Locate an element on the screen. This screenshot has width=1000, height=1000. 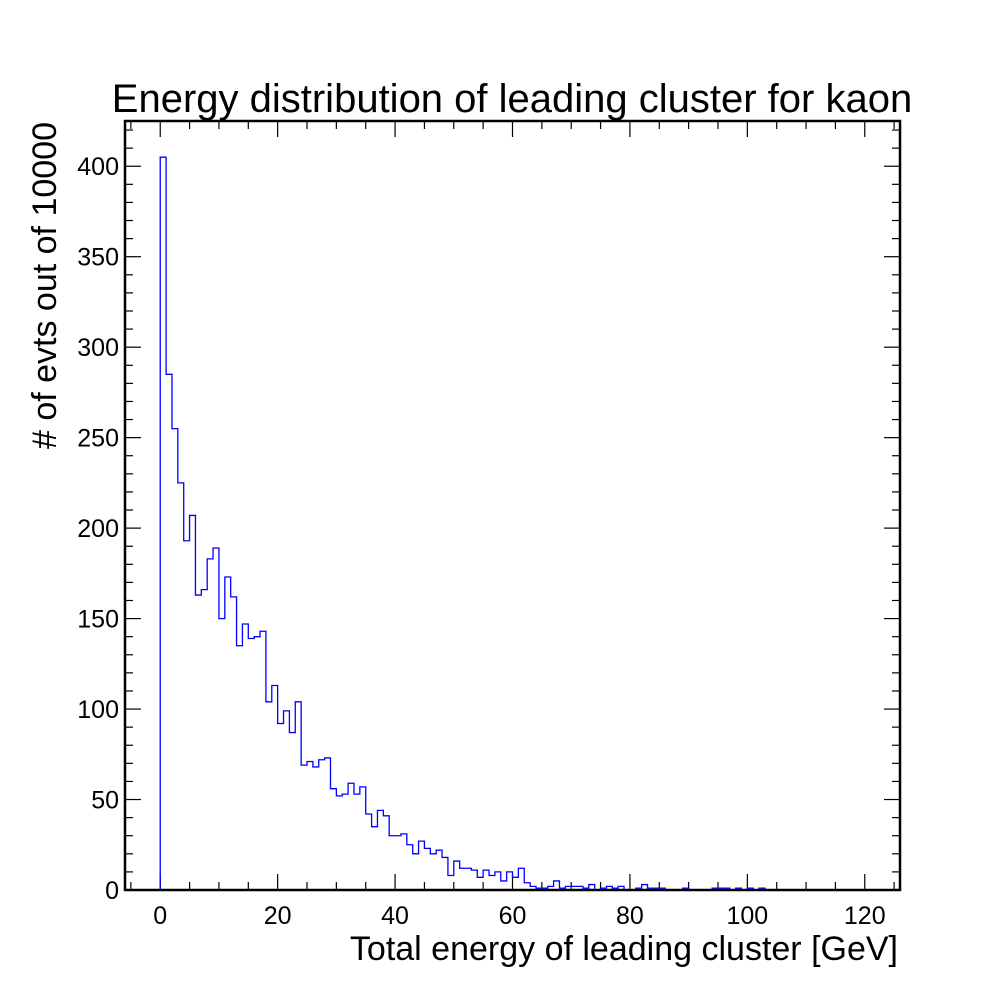
y-tick-label: 100 is located at coordinates (98, 710).